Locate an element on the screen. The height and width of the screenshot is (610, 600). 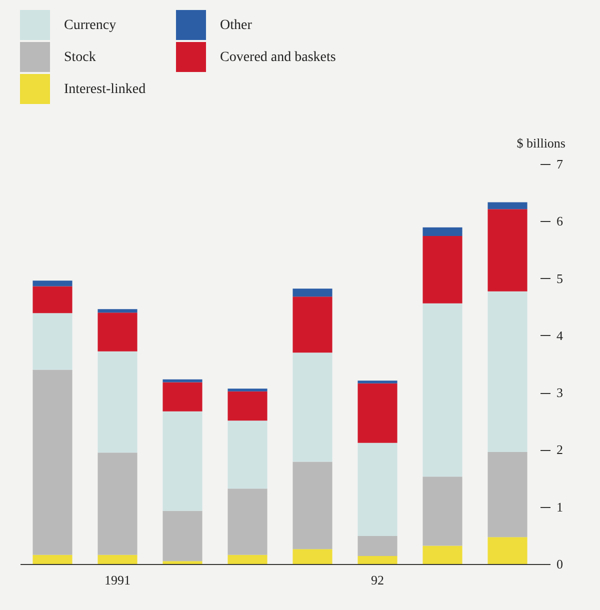
legend-label: Other is located at coordinates (236, 25).